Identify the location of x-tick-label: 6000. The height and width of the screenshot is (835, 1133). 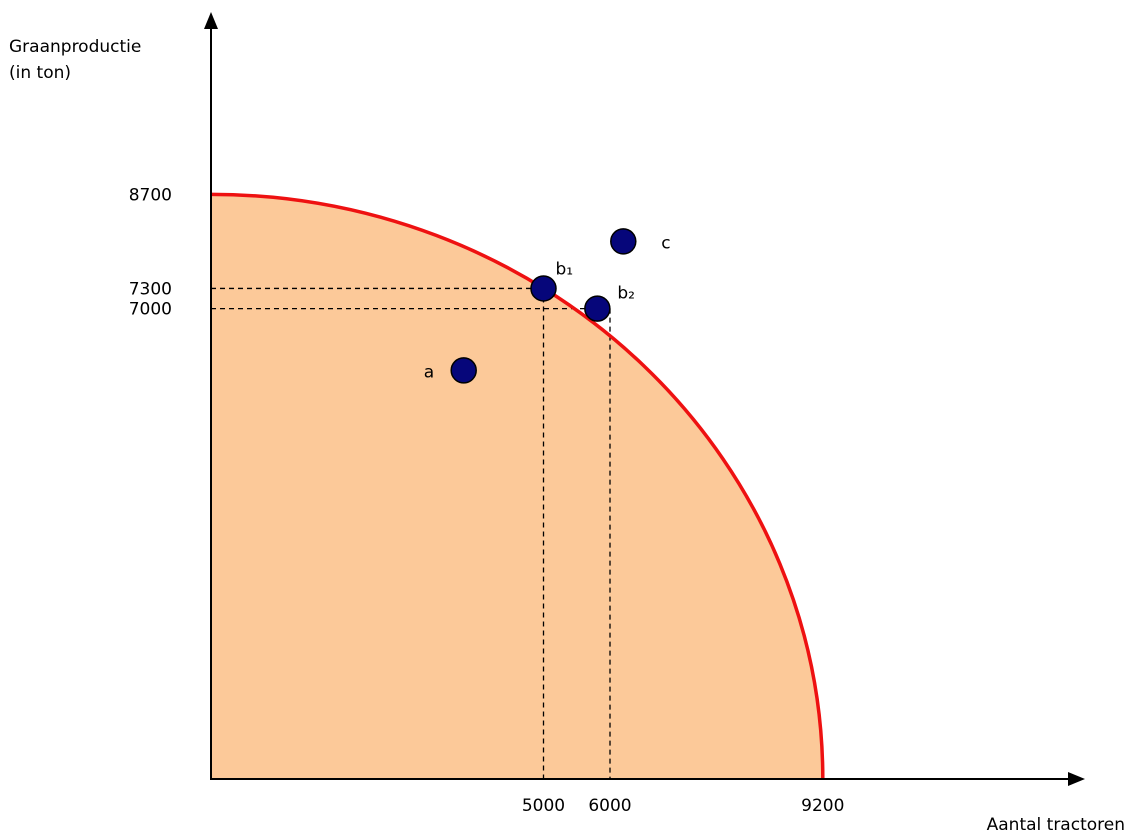
(609, 806).